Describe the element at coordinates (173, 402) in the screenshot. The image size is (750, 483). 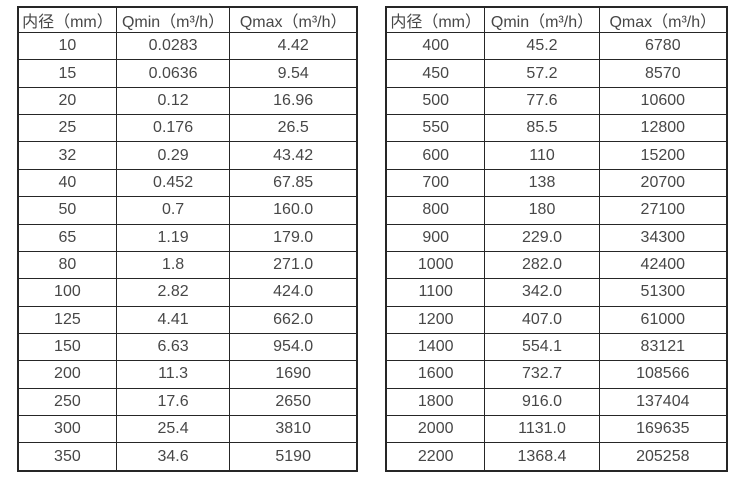
I see `table-cell: 17.6` at that location.